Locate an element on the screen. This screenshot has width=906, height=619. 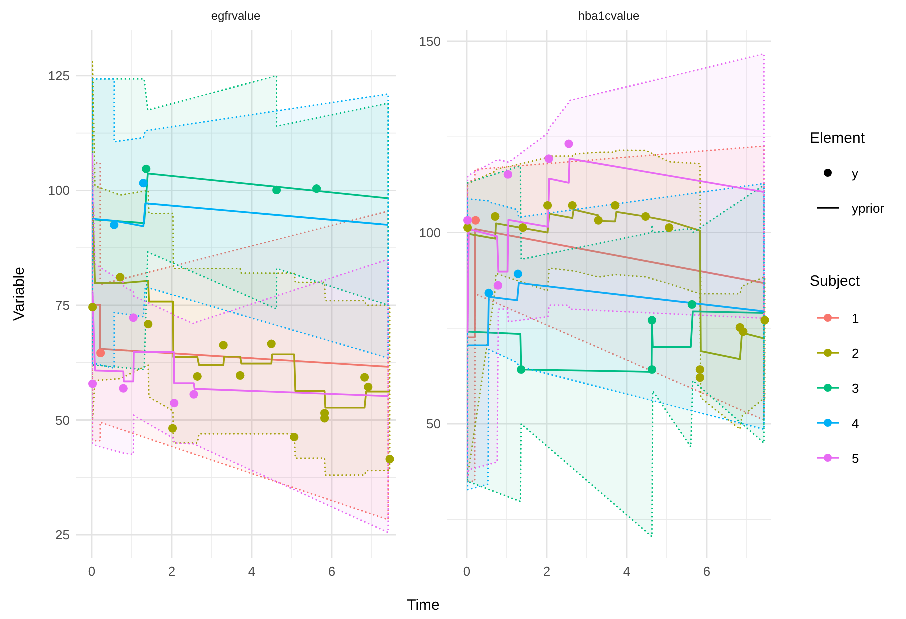
y-tick-label: 150 is located at coordinates (430, 41).